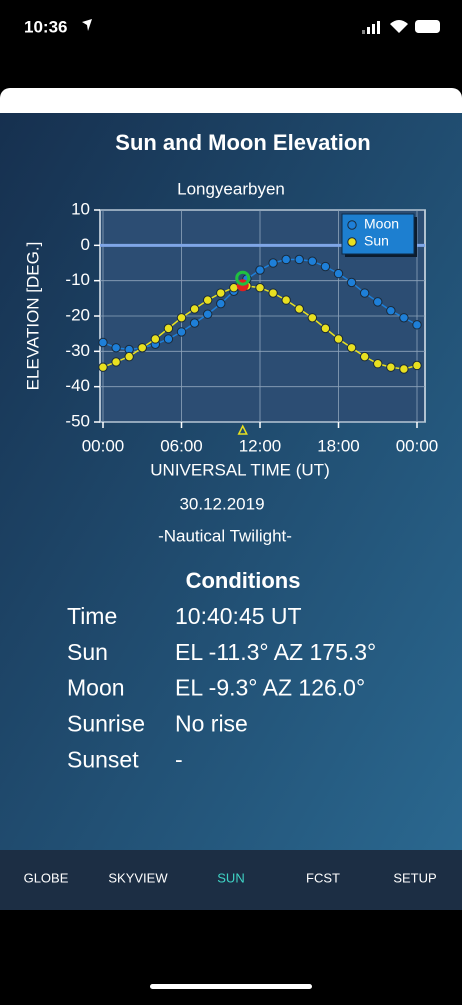 The width and height of the screenshot is (462, 1005). Describe the element at coordinates (77, 350) in the screenshot. I see `y-tick-label: -30` at that location.